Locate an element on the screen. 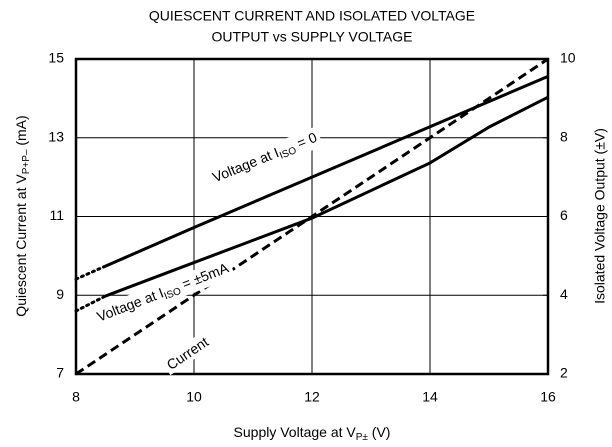 The height and width of the screenshot is (447, 612). y-tick-label: 7 is located at coordinates (60, 373).